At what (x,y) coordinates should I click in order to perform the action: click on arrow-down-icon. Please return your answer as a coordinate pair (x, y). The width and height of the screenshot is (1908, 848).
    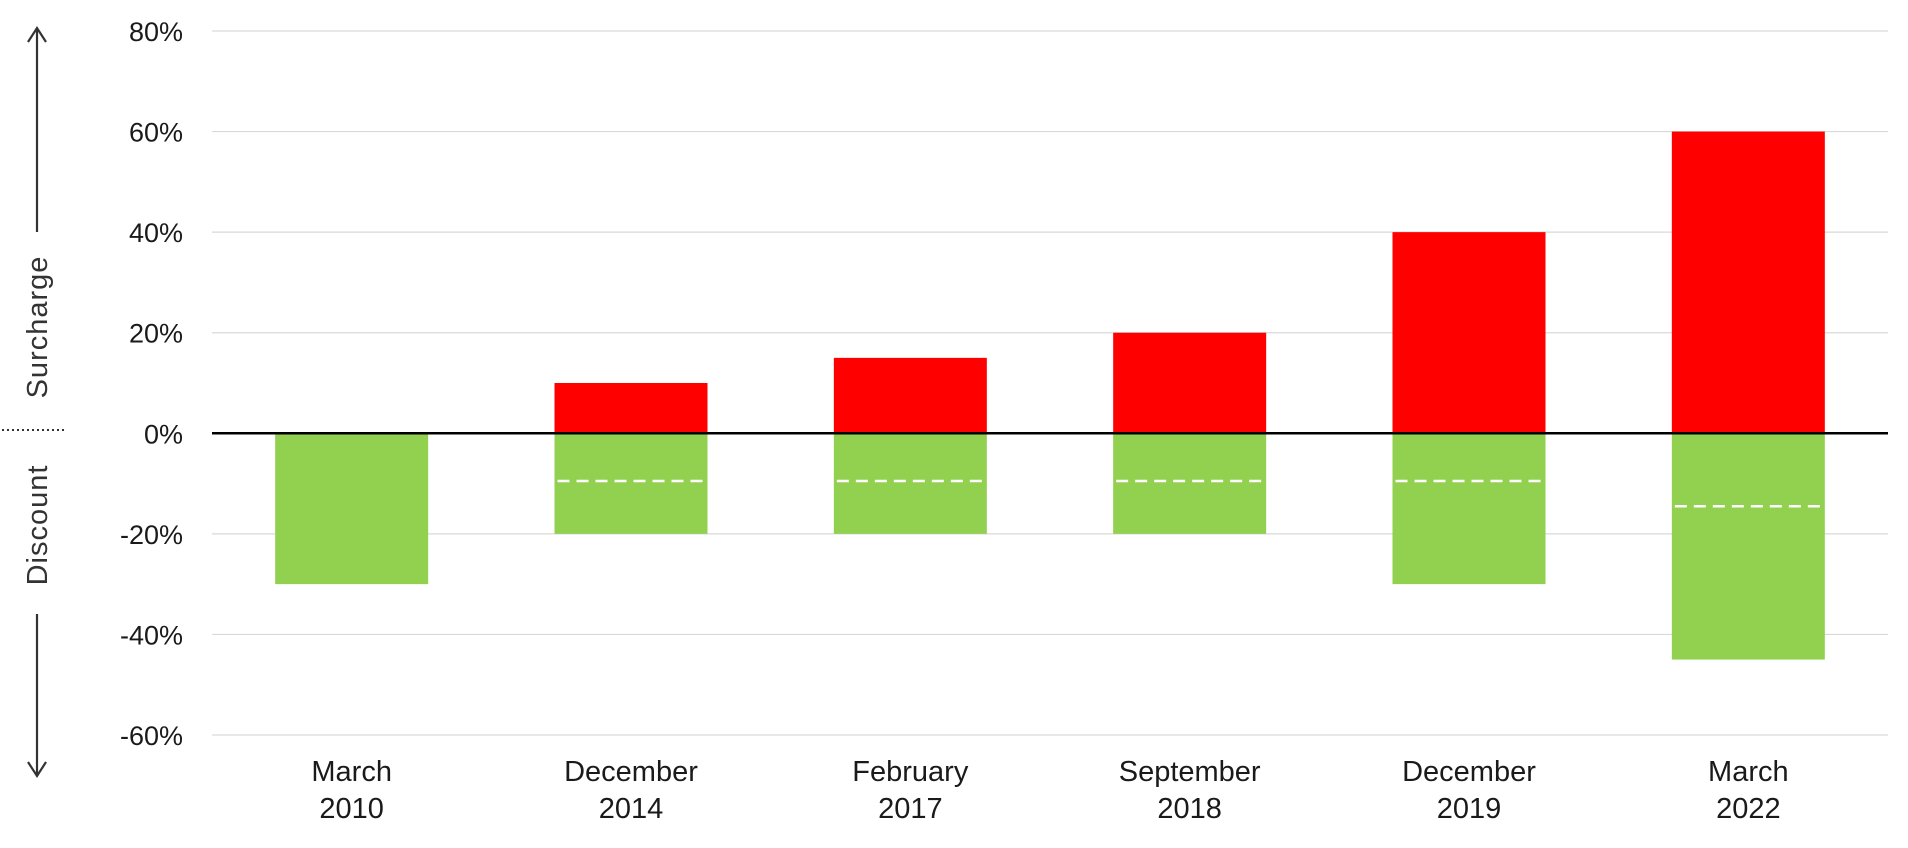
    Looking at the image, I should click on (37, 770).